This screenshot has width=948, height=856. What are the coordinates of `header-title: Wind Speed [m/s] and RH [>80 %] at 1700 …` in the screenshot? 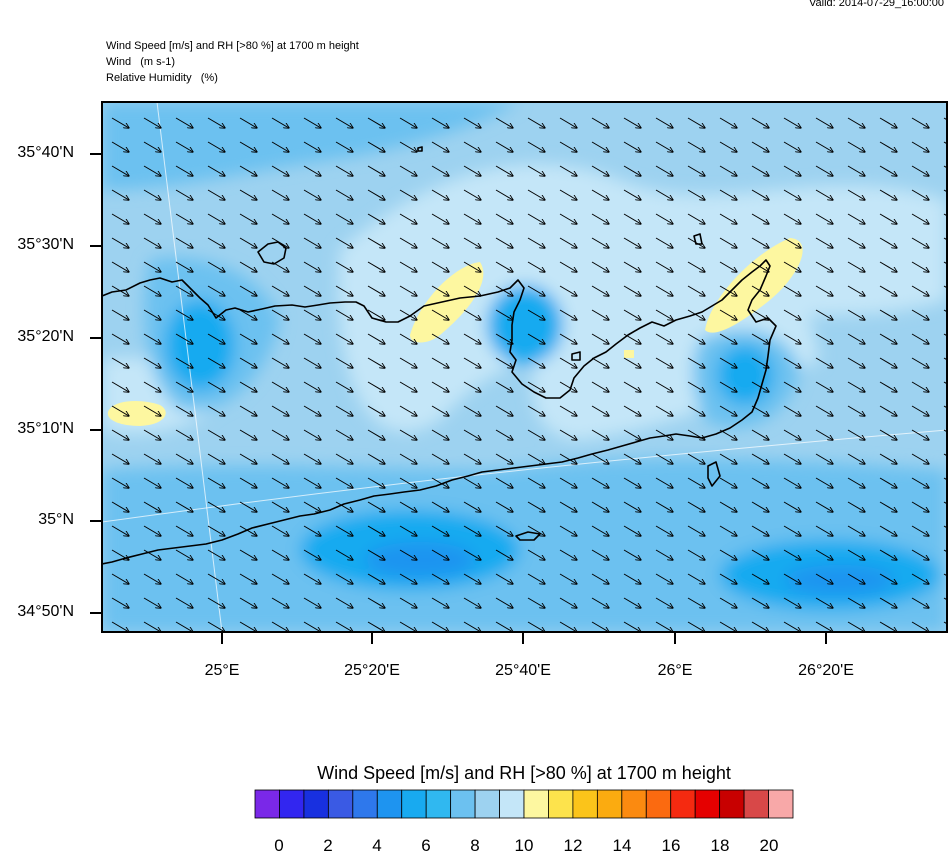 It's located at (232, 46).